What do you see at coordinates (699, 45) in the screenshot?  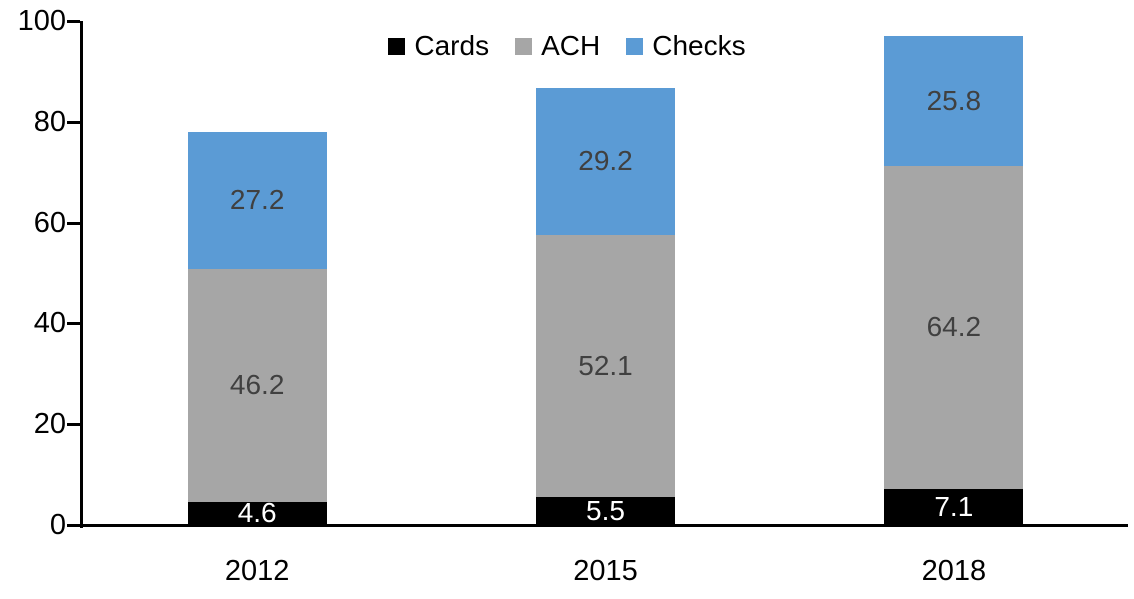 I see `legend-label: Checks` at bounding box center [699, 45].